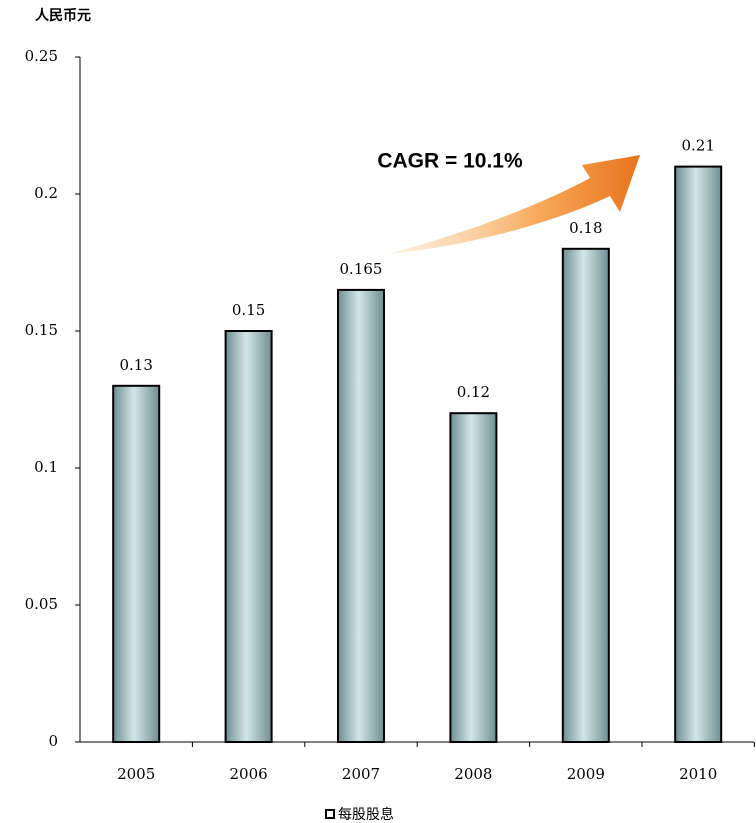  What do you see at coordinates (361, 774) in the screenshot?
I see `x-tick-label: 2007` at bounding box center [361, 774].